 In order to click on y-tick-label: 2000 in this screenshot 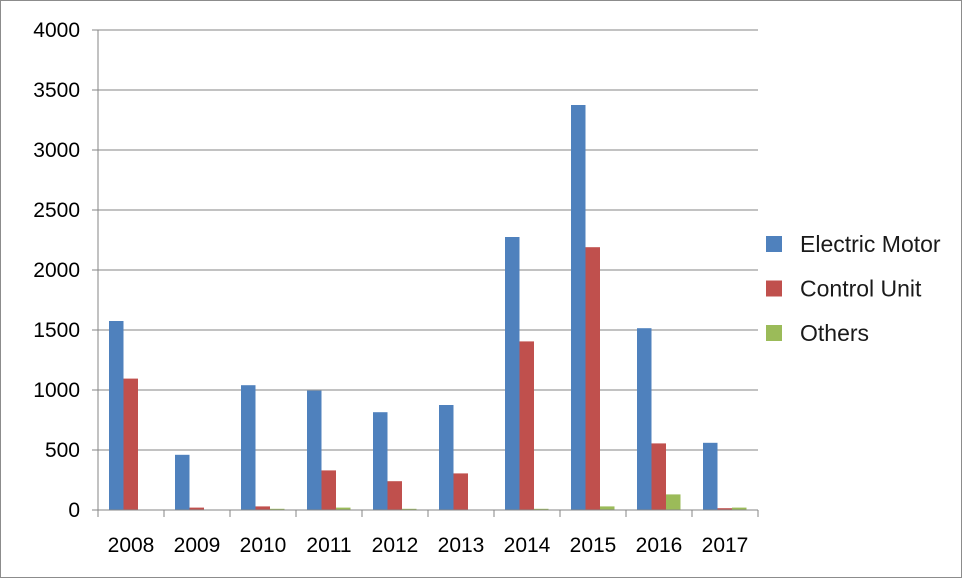, I will do `click(56, 270)`.